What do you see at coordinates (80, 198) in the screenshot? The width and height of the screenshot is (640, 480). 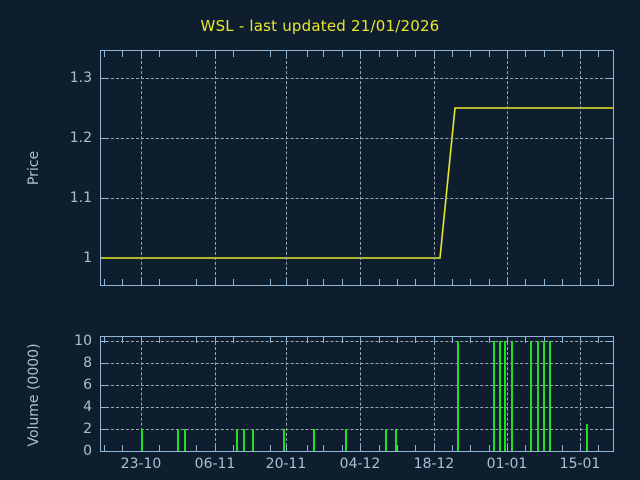 I see `price-y-tick-label: 1.1` at bounding box center [80, 198].